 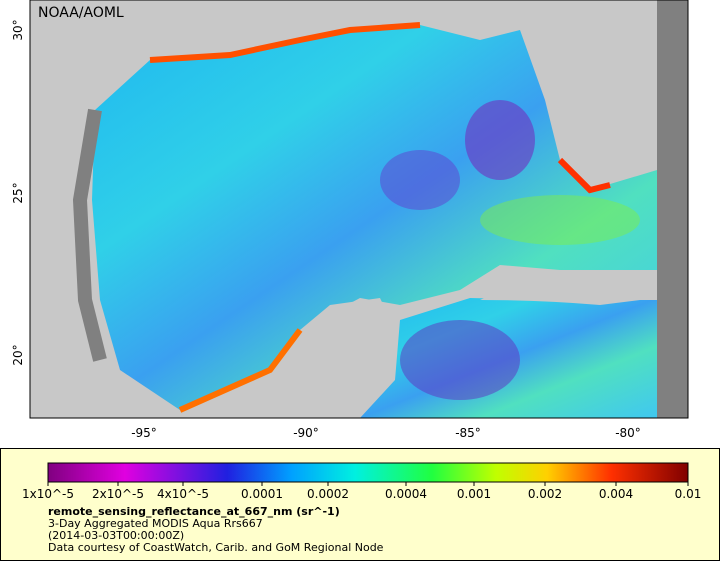 I want to click on lon-label: -95°, so click(x=144, y=433).